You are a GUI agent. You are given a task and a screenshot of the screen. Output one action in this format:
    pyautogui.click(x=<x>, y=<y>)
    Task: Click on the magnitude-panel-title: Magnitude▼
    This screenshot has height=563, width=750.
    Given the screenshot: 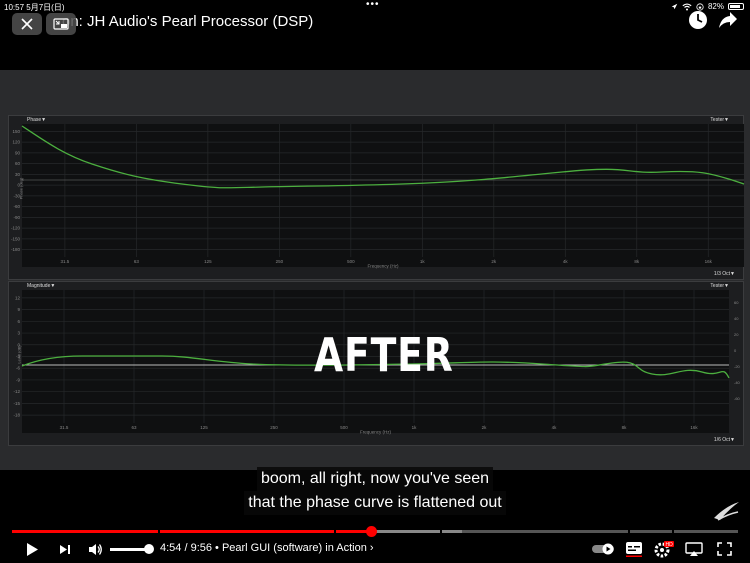 What is the action you would take?
    pyautogui.click(x=41, y=286)
    